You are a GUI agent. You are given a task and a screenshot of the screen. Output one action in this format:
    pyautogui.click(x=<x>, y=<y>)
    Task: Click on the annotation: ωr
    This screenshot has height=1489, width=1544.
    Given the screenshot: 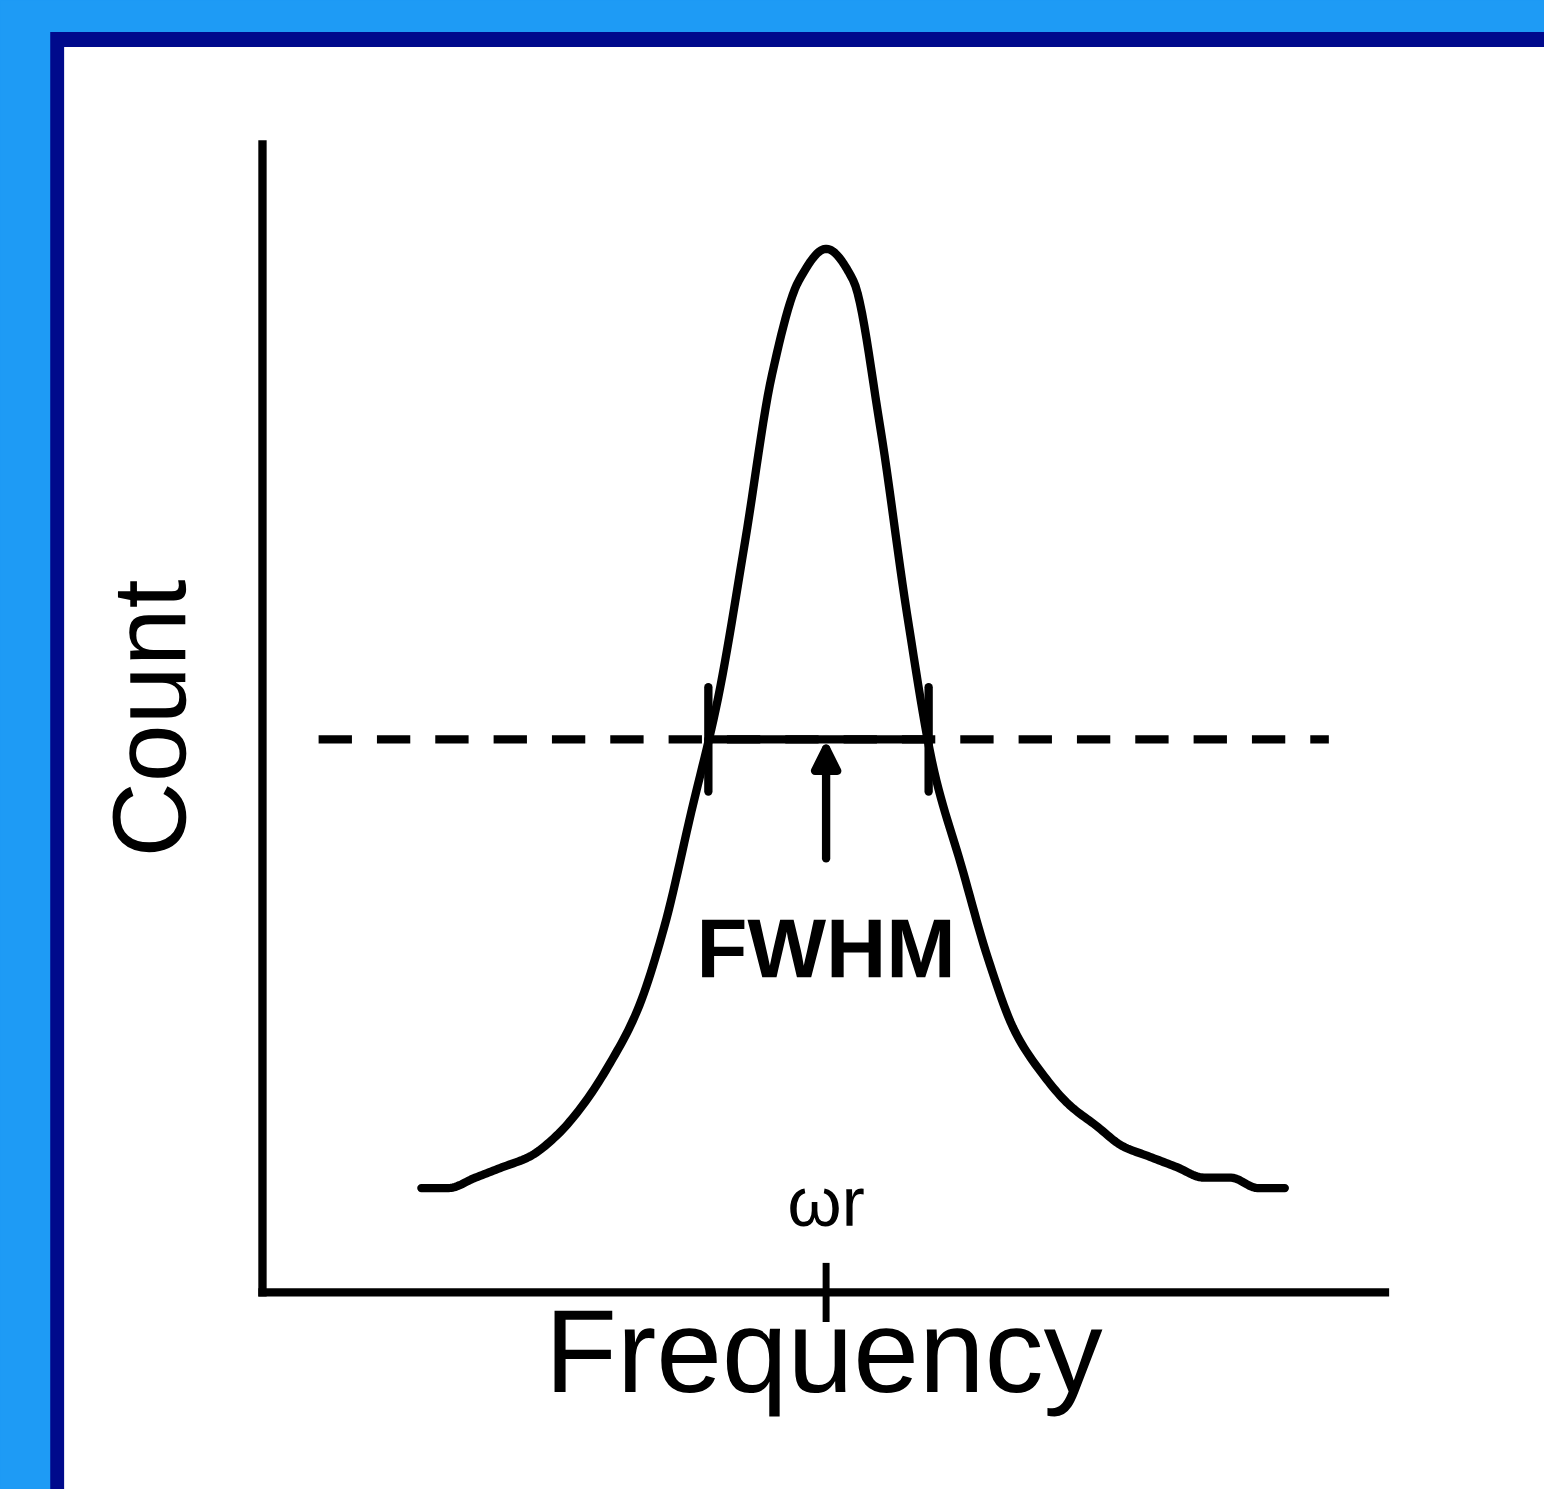 What is the action you would take?
    pyautogui.click(x=827, y=1207)
    